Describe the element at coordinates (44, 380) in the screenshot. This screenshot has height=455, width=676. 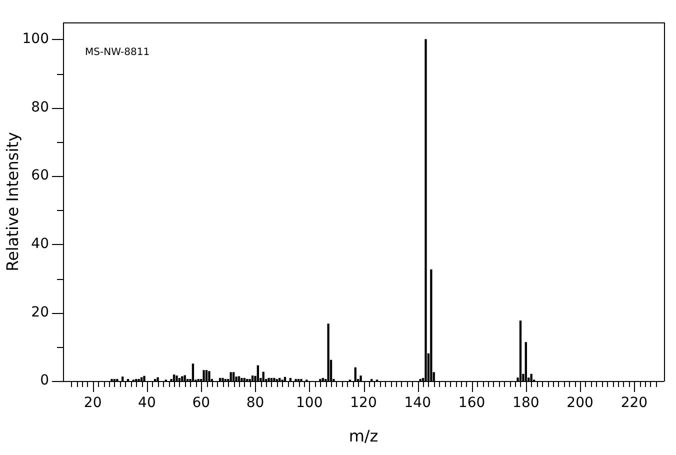
I see `y-tick-label: 0` at that location.